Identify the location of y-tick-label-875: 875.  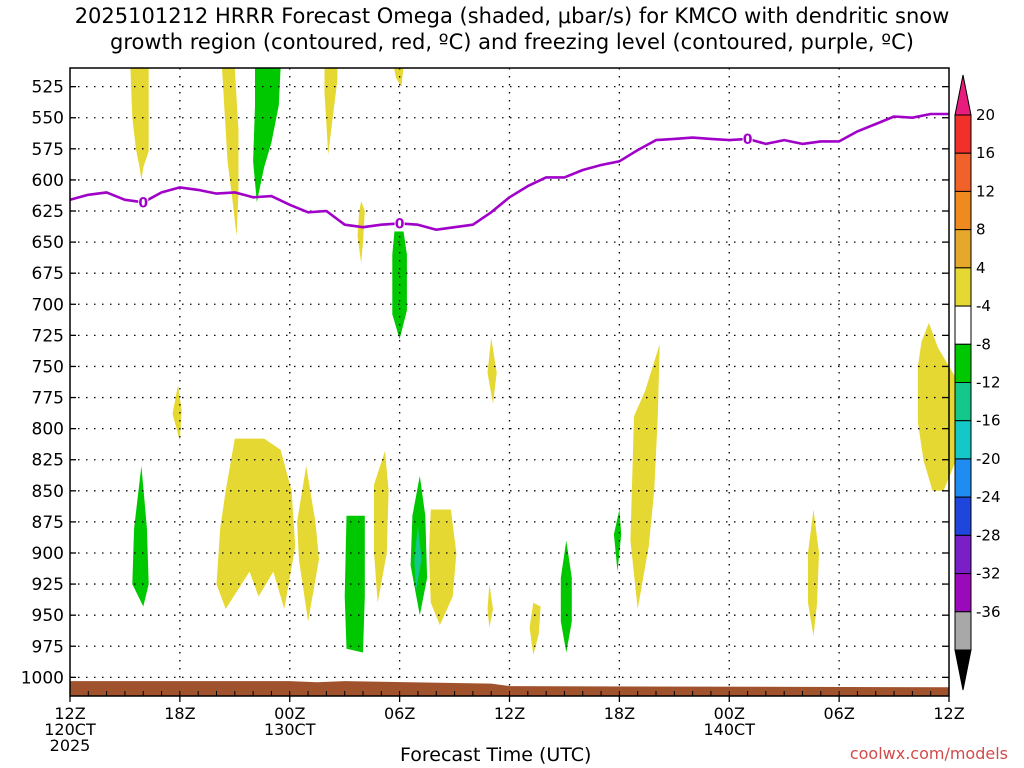
(48, 523).